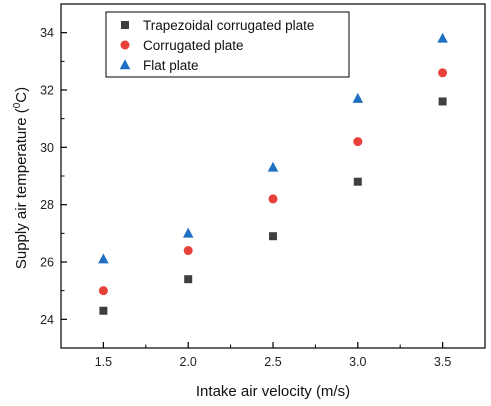 The width and height of the screenshot is (491, 406). I want to click on x-tick-label: 2.5, so click(272, 362).